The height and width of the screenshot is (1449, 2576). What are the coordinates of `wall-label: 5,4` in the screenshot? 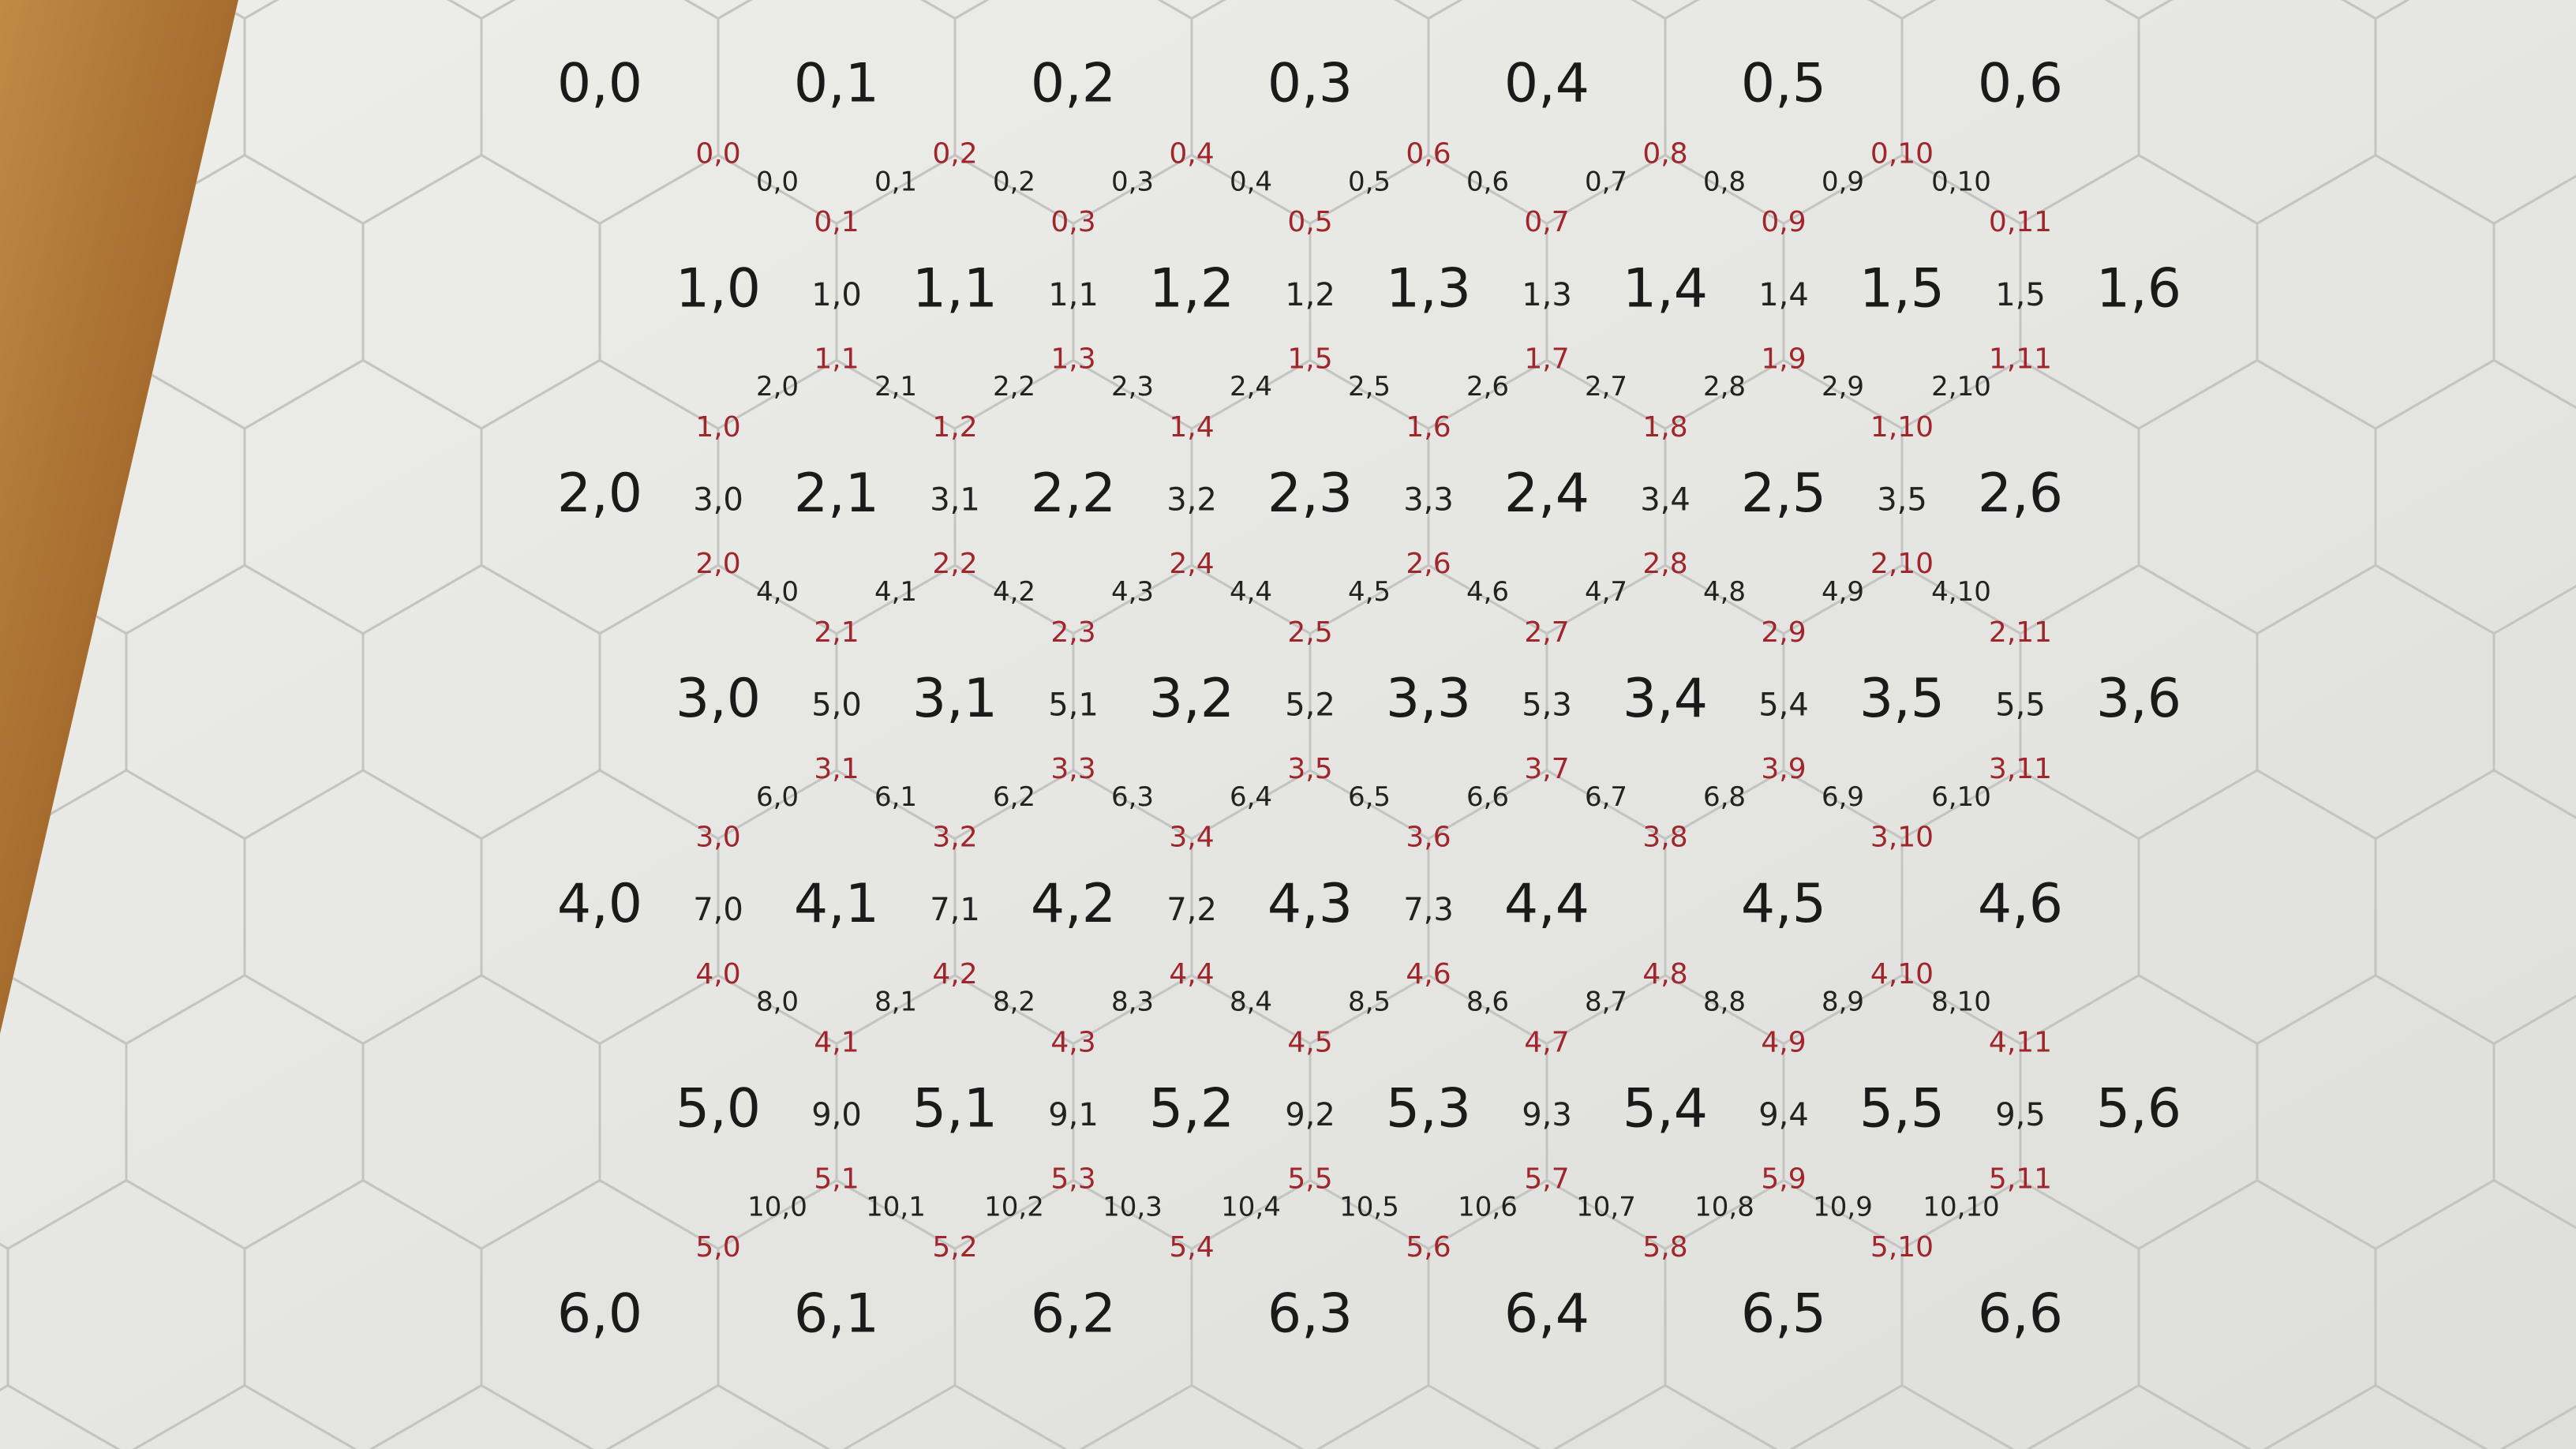 It's located at (1783, 705).